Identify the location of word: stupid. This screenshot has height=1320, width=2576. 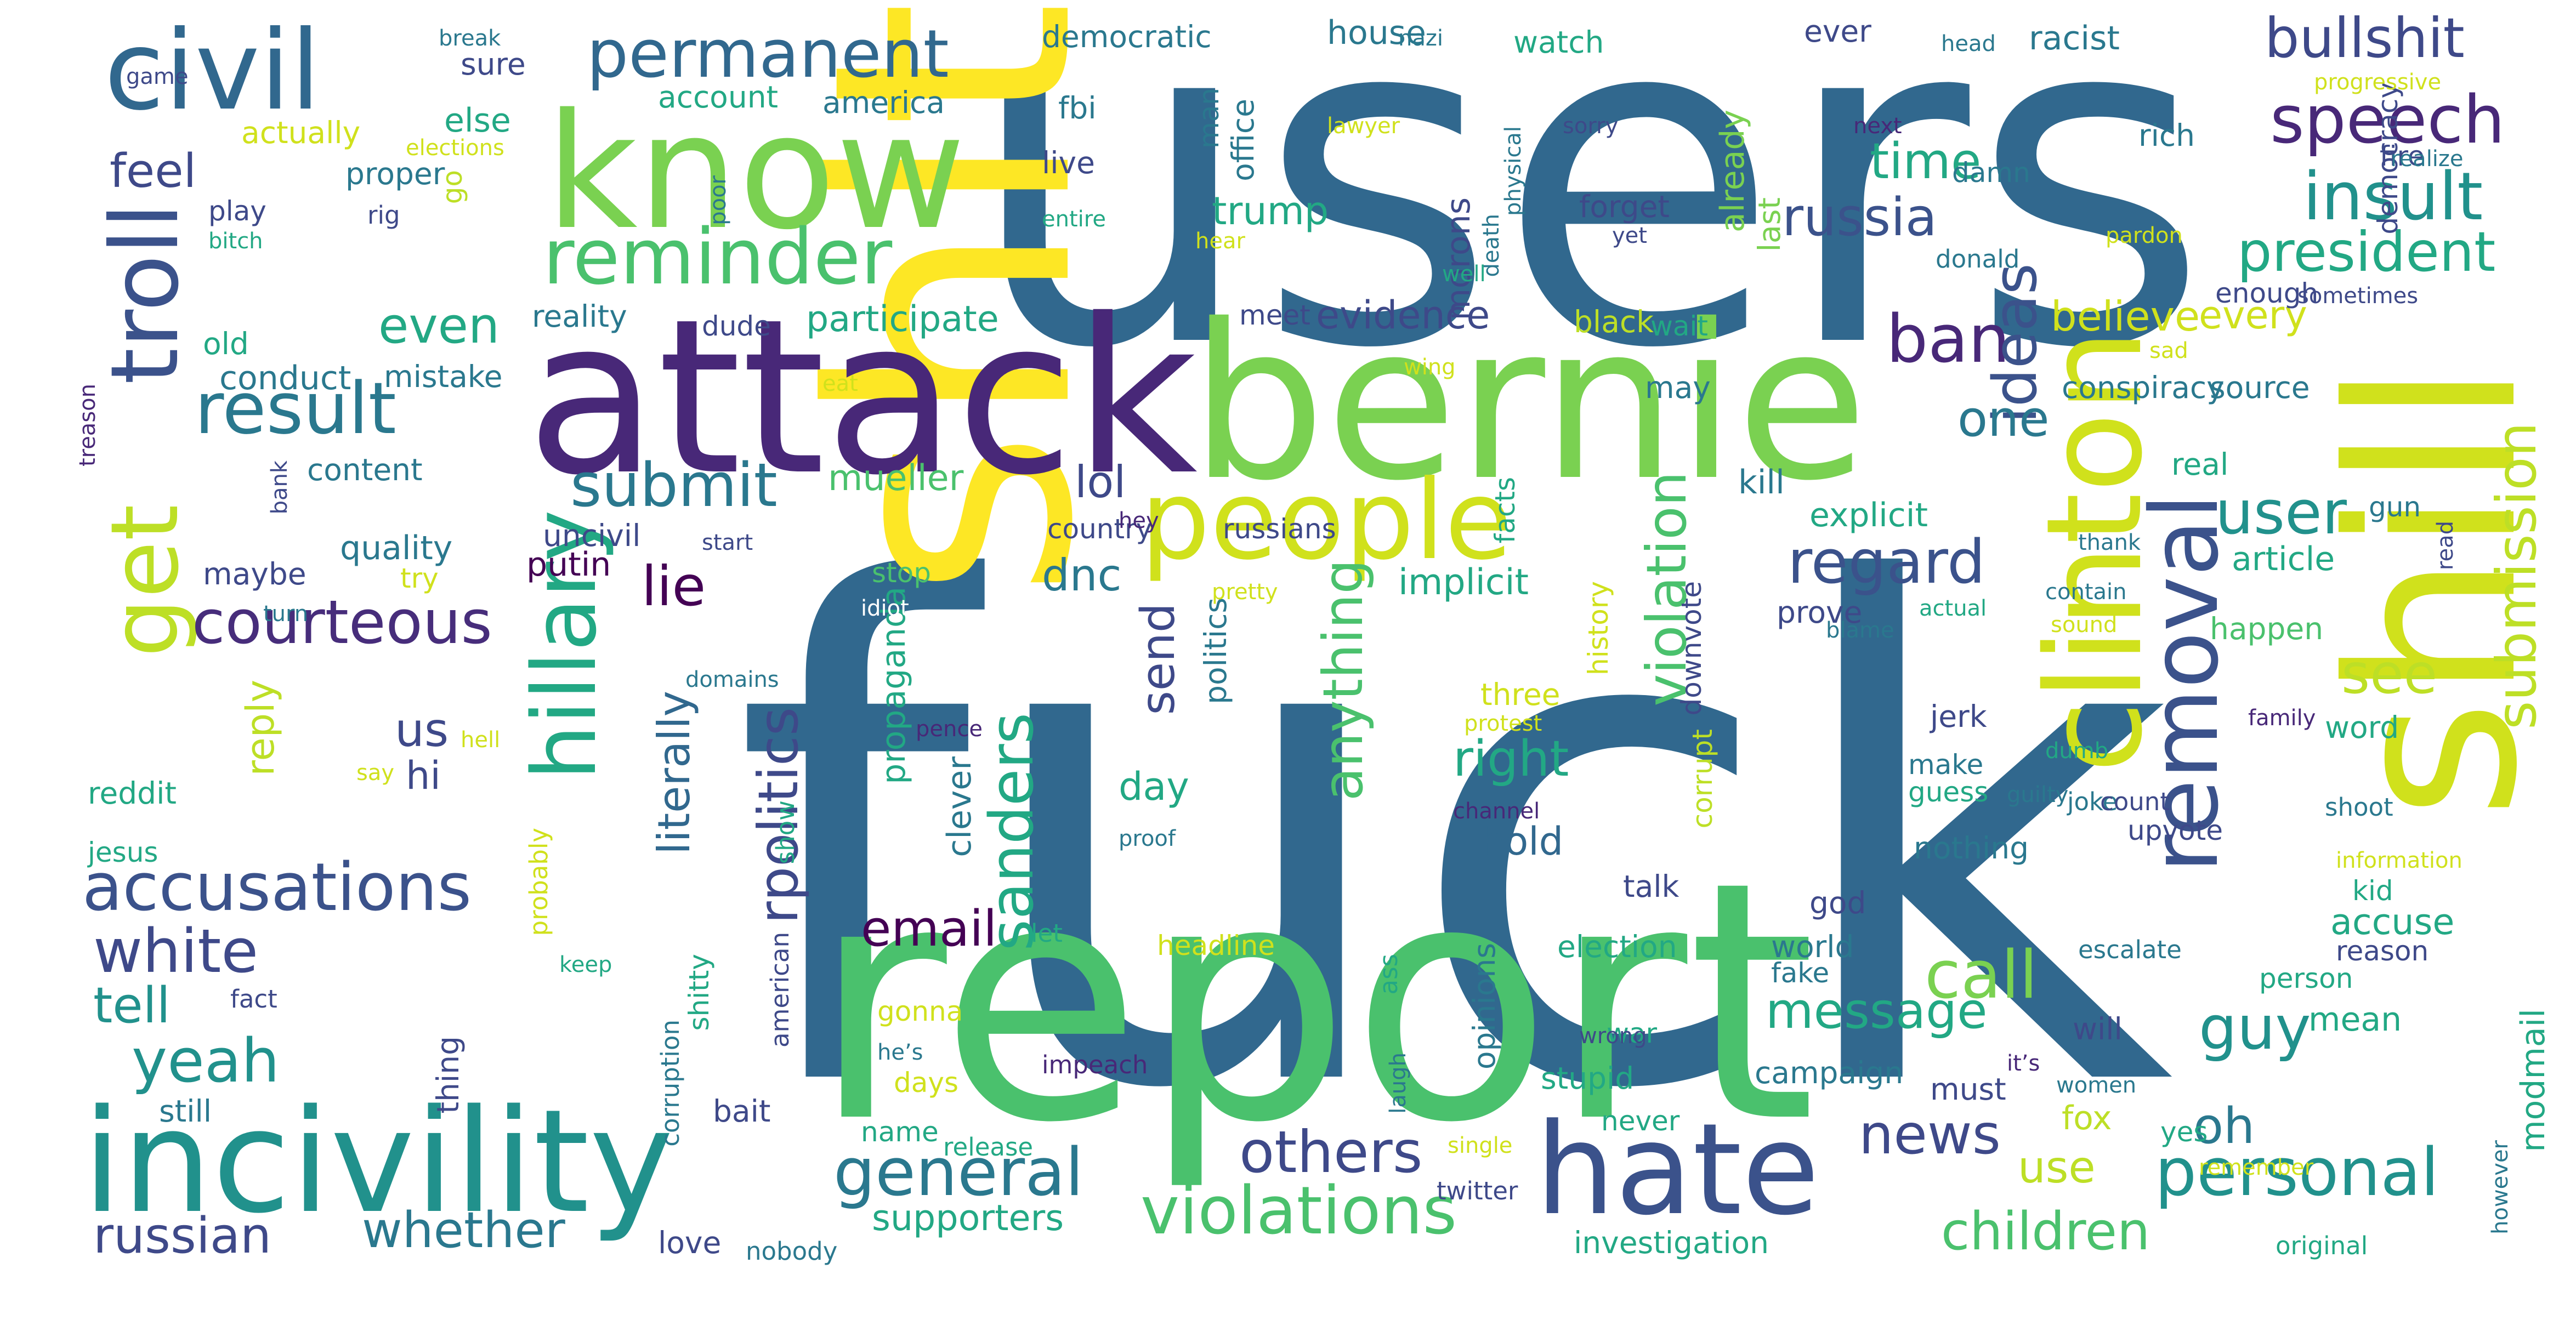
(1588, 1078).